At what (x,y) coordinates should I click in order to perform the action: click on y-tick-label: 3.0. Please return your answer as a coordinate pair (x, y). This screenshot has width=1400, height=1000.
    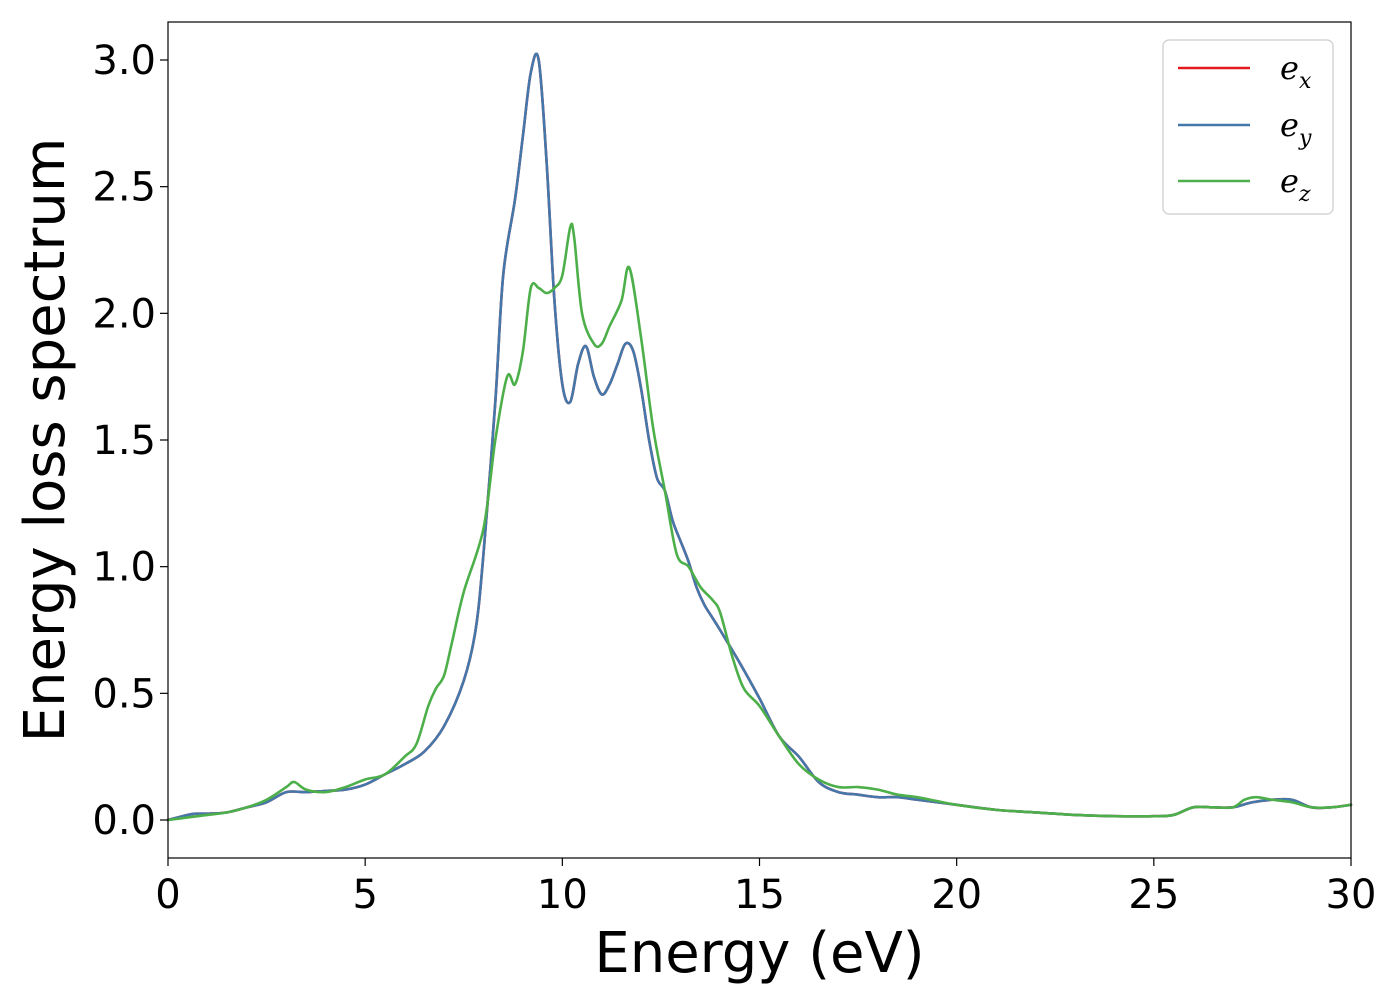
    Looking at the image, I should click on (124, 61).